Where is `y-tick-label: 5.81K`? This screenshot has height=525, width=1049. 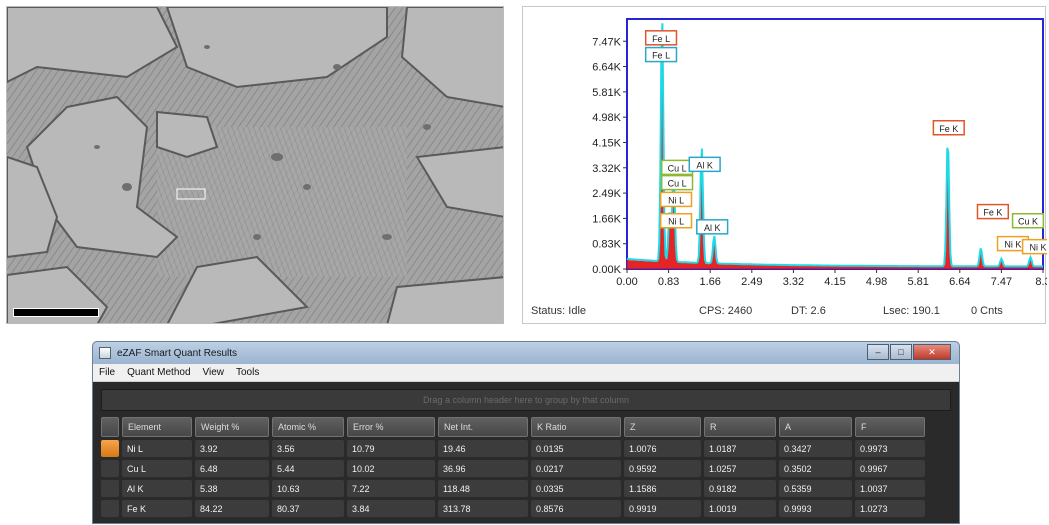
y-tick-label: 5.81K is located at coordinates (606, 93).